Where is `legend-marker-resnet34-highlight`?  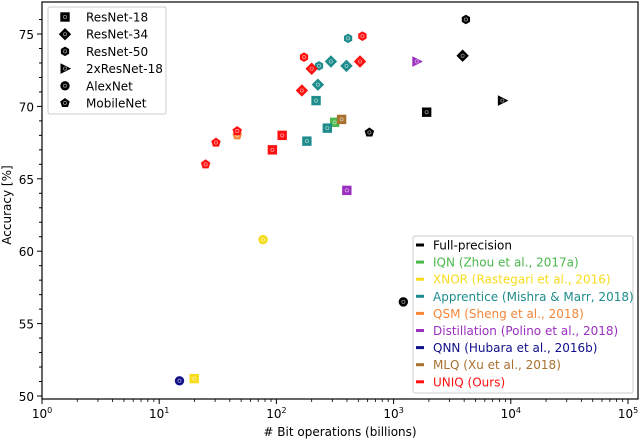 legend-marker-resnet34-highlight is located at coordinates (65, 34).